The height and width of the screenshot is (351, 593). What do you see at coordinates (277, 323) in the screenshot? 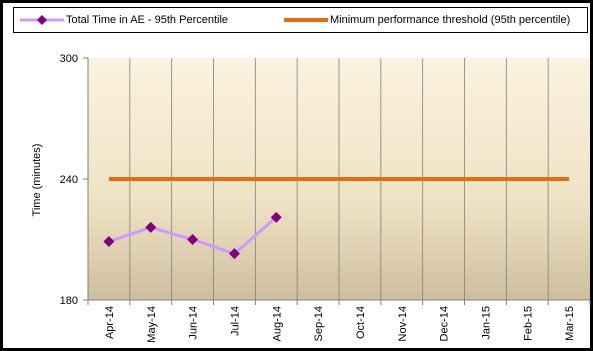
I see `x-tick-label: Aug-14` at bounding box center [277, 323].